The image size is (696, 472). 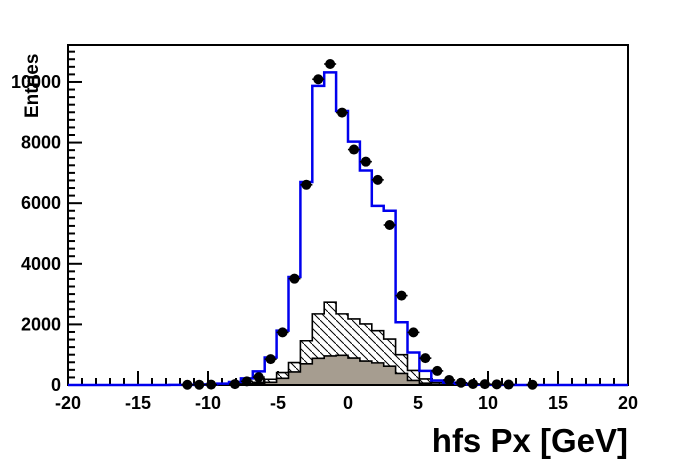 What do you see at coordinates (208, 403) in the screenshot?
I see `x-tick-label: -10` at bounding box center [208, 403].